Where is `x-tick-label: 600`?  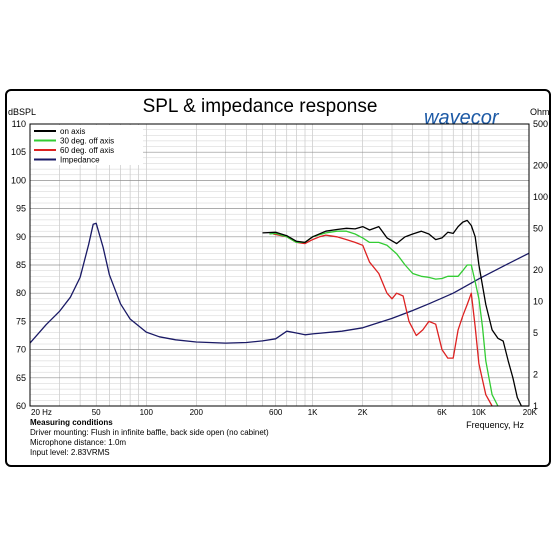
x-tick-label: 600 is located at coordinates (276, 412).